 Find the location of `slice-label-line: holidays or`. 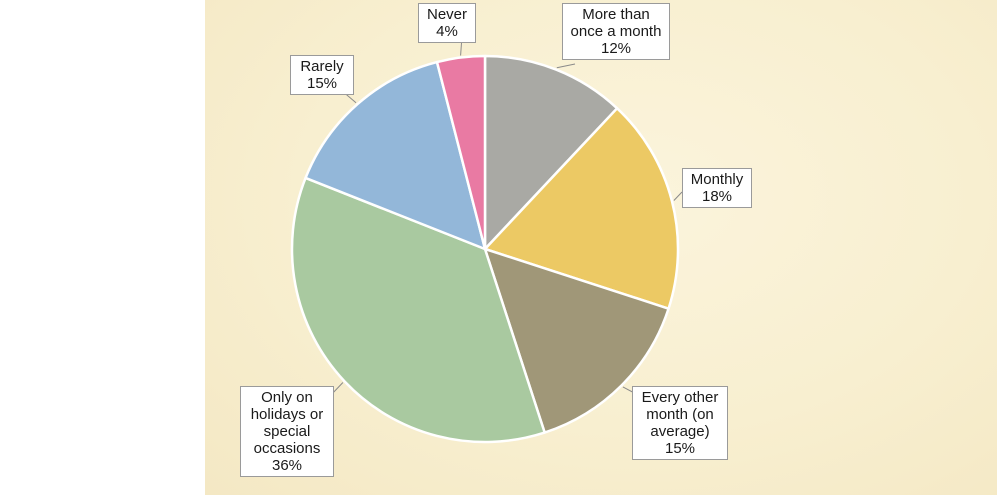

slice-label-line: holidays or is located at coordinates (287, 414).